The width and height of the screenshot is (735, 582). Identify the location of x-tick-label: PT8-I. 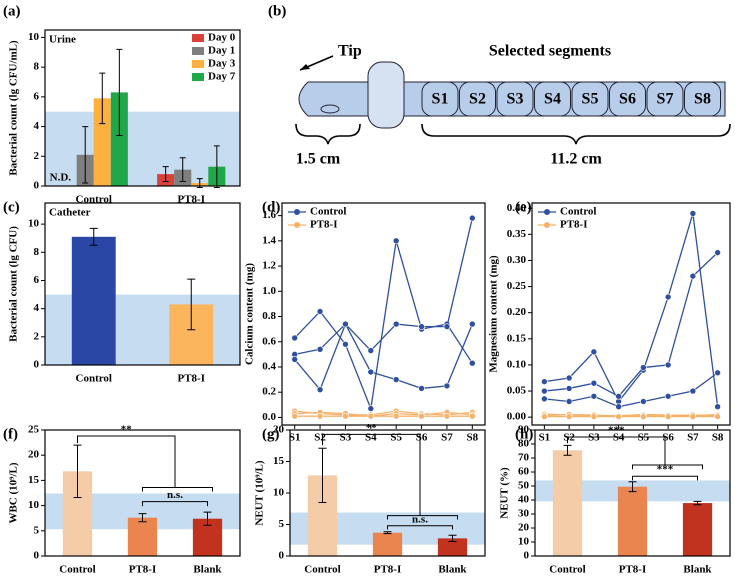
(192, 200).